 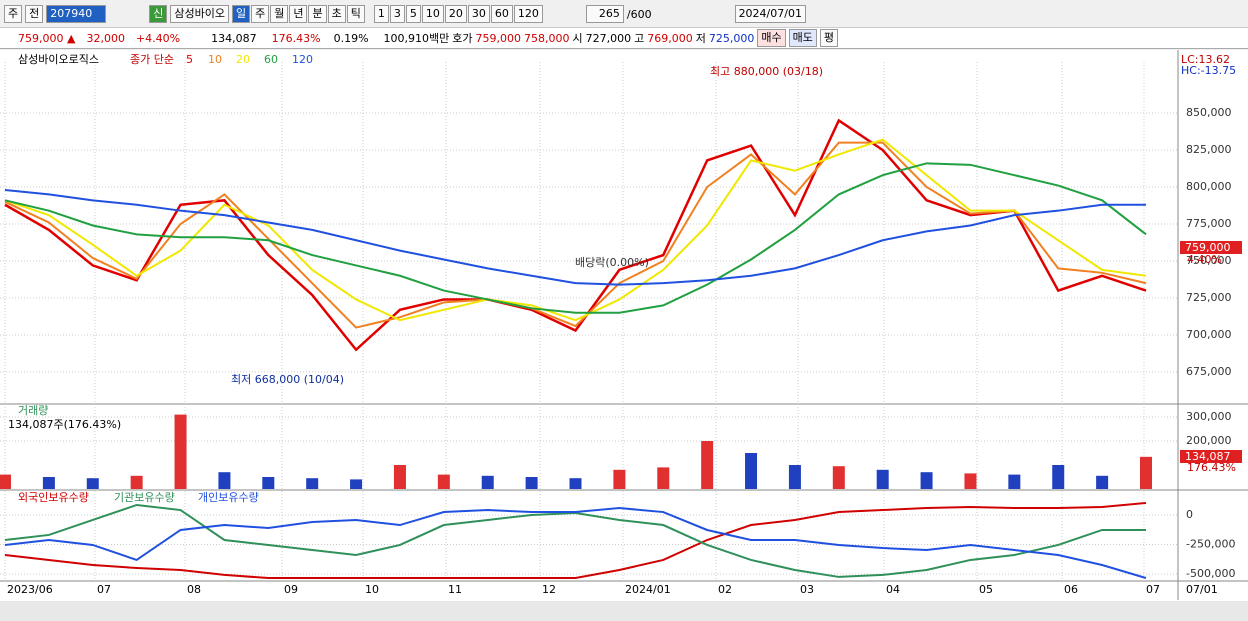 What do you see at coordinates (64, 424) in the screenshot?
I see `panel-subtitle: 134,087주(176.43%)` at bounding box center [64, 424].